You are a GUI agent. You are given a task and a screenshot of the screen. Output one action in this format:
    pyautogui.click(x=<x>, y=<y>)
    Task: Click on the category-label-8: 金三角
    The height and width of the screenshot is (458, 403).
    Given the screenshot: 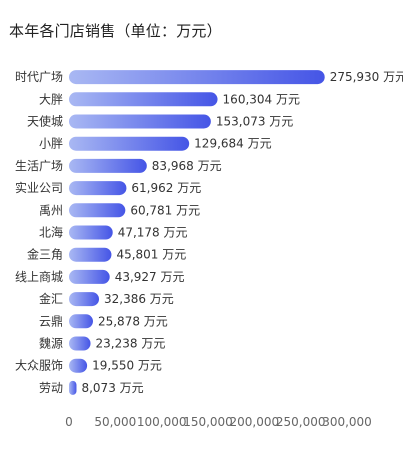 What is the action you would take?
    pyautogui.click(x=45, y=254)
    